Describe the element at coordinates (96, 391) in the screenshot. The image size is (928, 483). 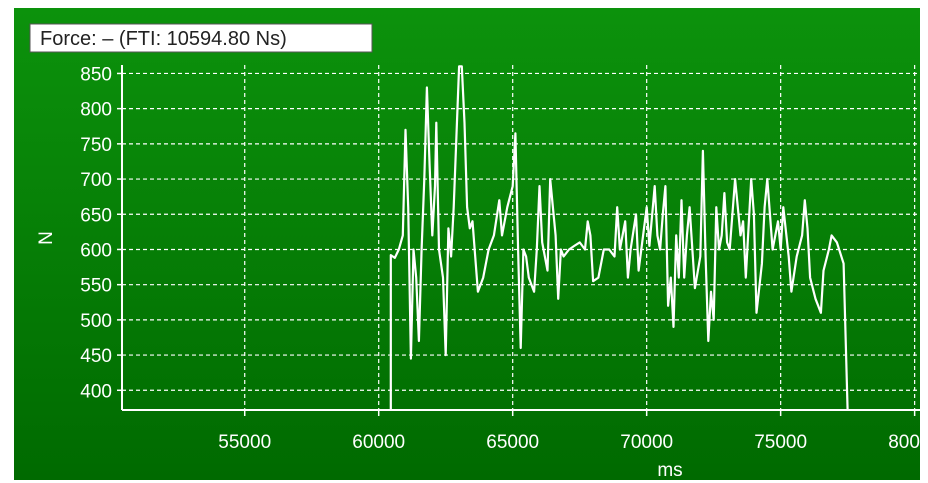
I see `y-tick-label: 400` at that location.